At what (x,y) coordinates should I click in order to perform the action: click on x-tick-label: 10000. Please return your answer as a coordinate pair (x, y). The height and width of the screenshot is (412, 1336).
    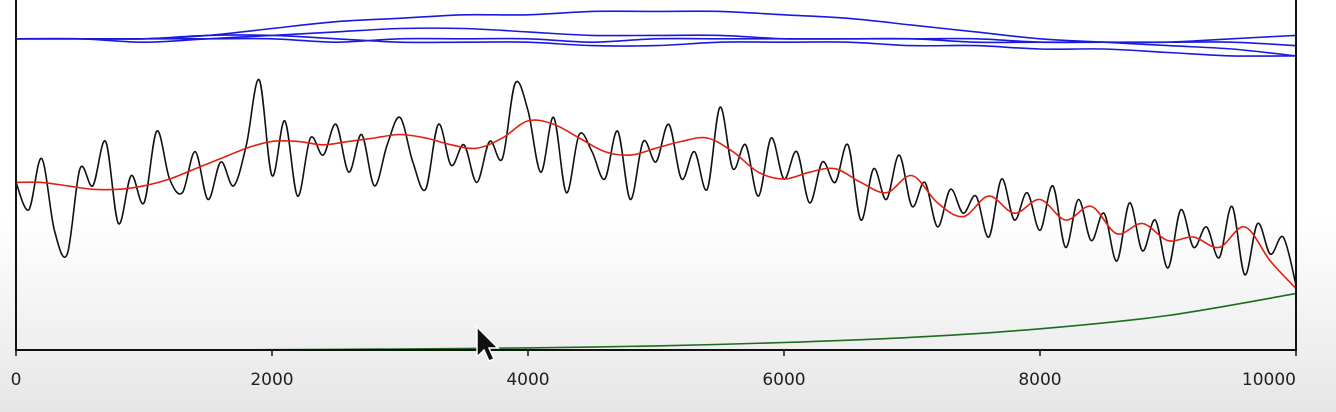
    Looking at the image, I should click on (1269, 380).